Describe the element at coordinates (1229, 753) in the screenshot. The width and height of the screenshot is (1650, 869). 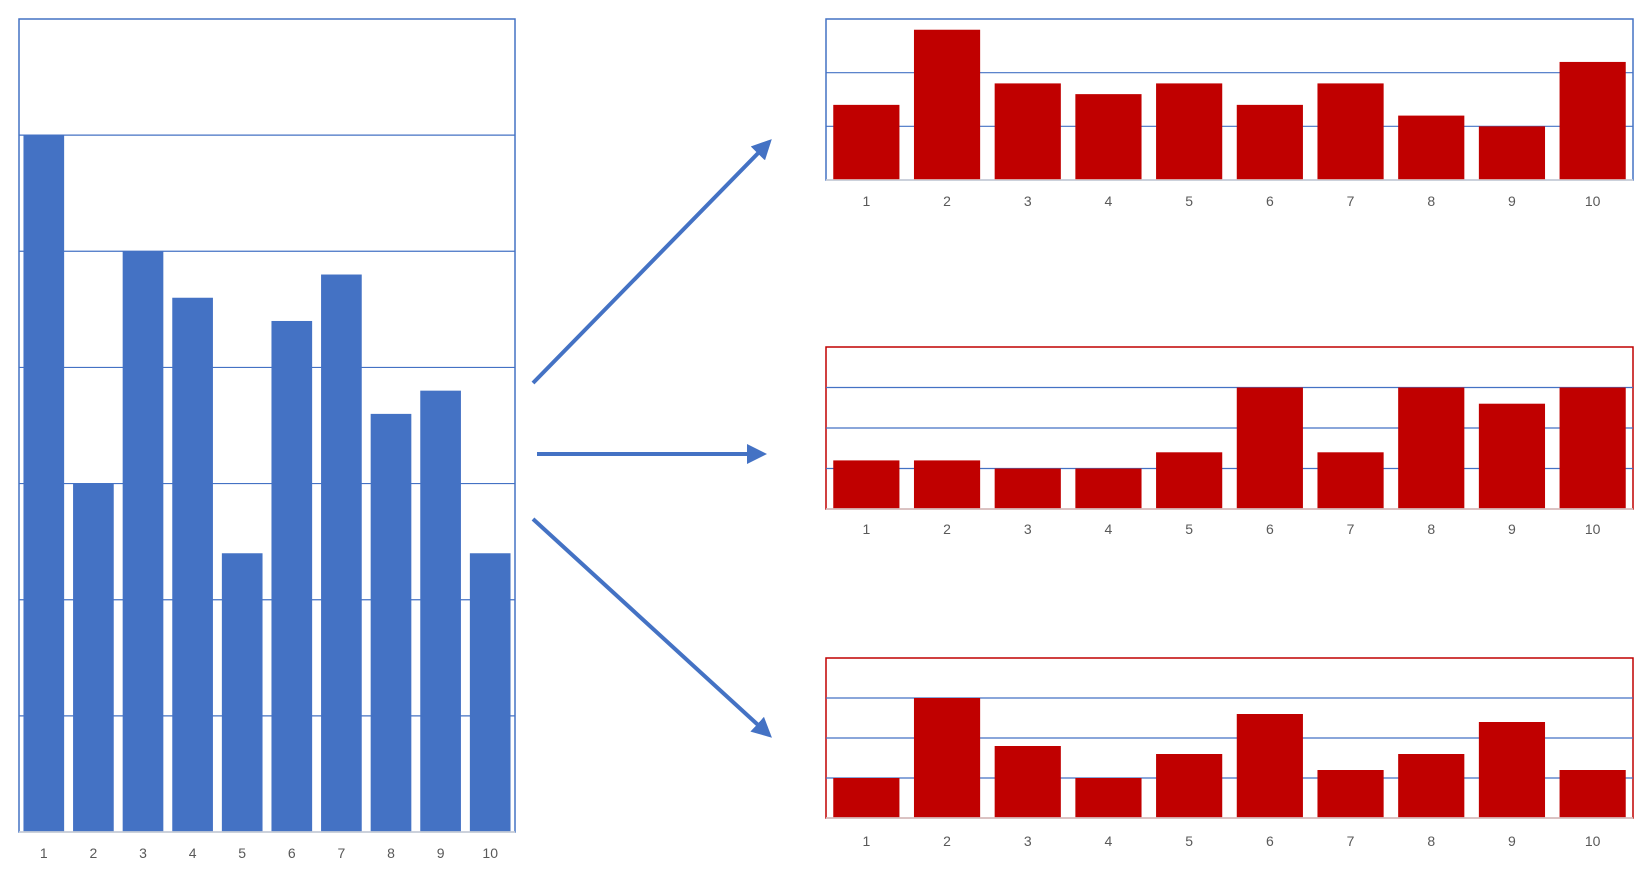
I see `bar-chart-4: 1 2 3 4 5 6 7 8 9 10` at that location.